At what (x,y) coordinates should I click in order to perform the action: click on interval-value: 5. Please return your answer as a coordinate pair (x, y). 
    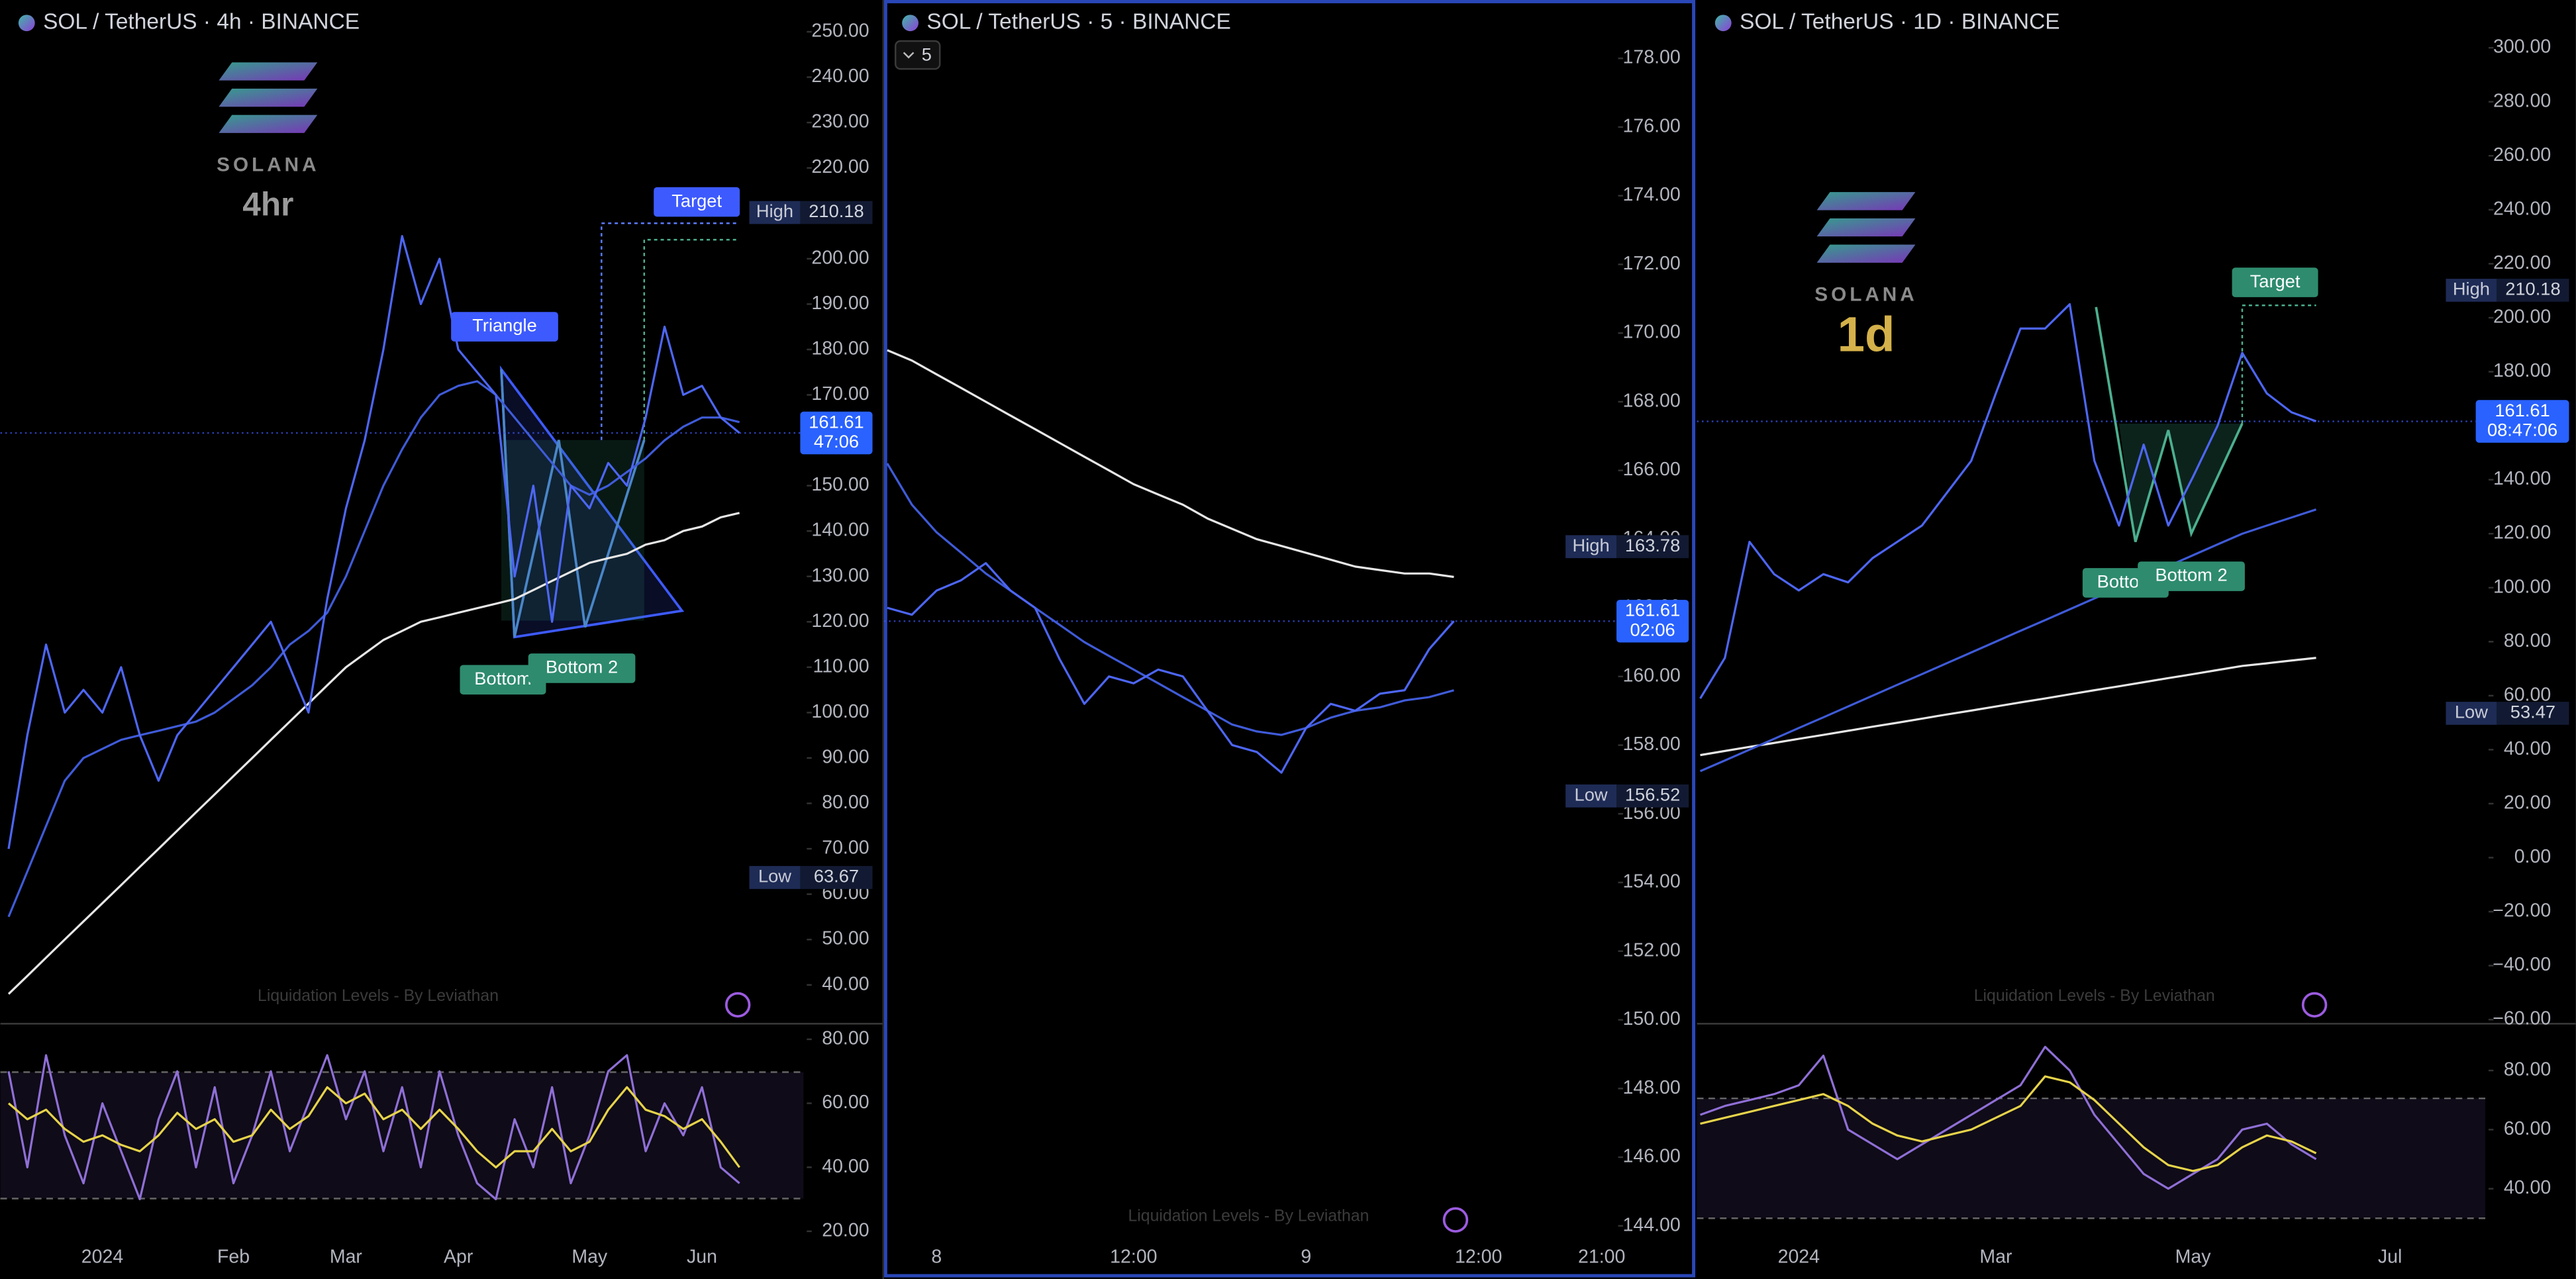
    Looking at the image, I should click on (927, 55).